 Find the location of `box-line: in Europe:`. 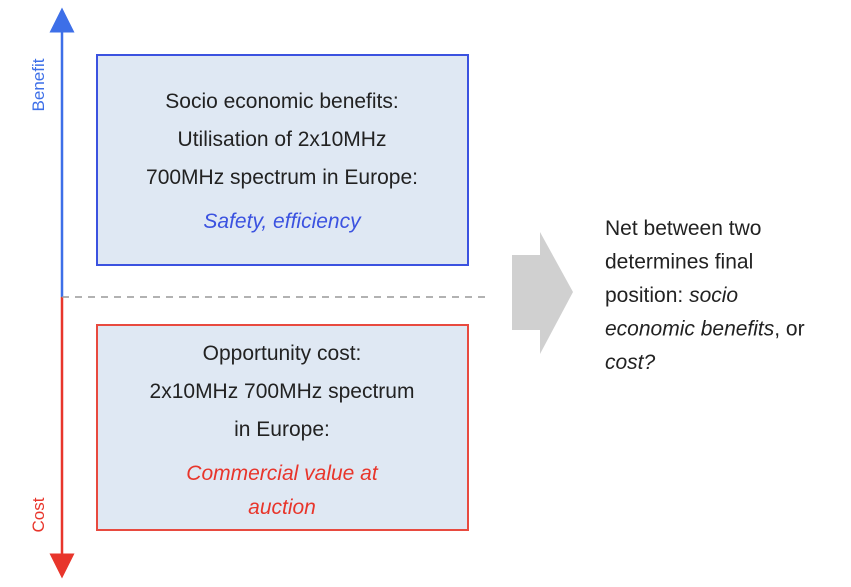

box-line: in Europe: is located at coordinates (282, 429).